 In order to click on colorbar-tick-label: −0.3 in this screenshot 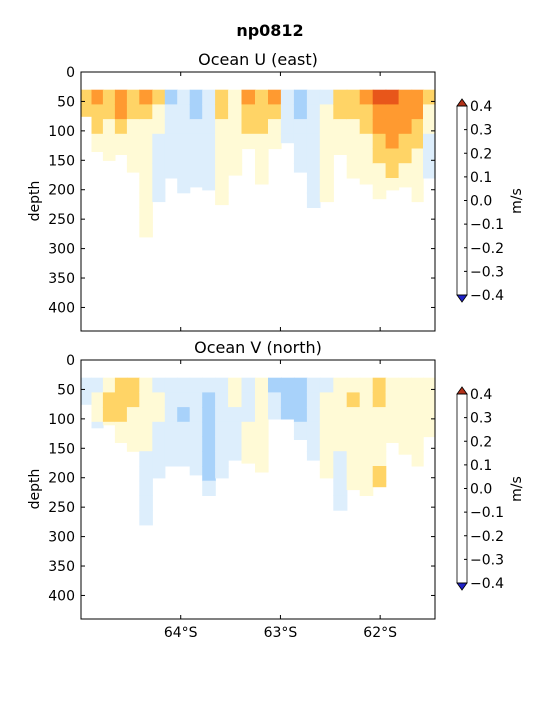, I will do `click(487, 560)`.